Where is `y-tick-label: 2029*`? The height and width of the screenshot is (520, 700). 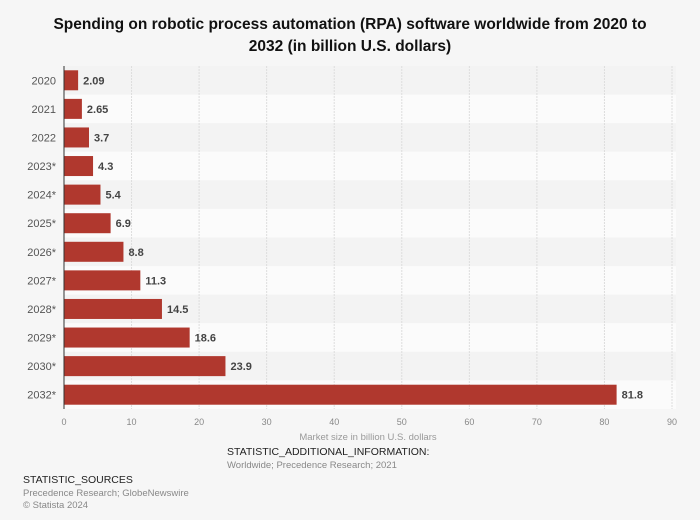
y-tick-label: 2029* is located at coordinates (41, 339).